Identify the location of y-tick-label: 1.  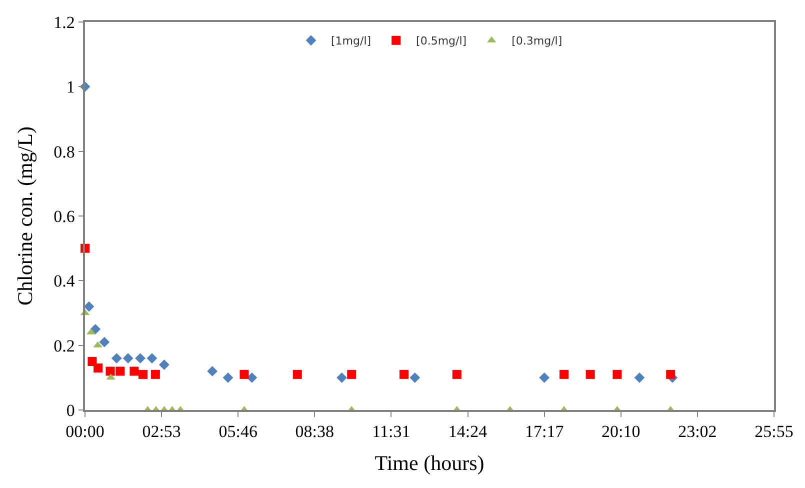
(70, 87).